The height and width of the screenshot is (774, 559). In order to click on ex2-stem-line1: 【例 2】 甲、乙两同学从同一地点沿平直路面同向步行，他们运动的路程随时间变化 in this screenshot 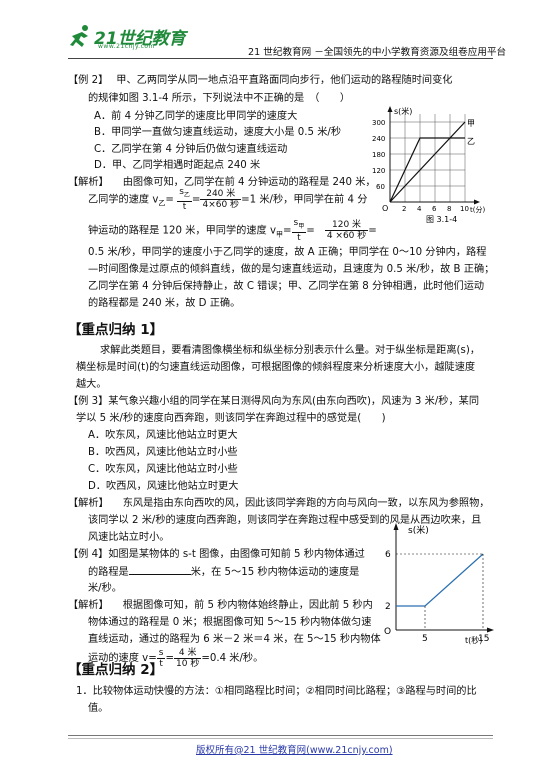, I will do `click(260, 81)`.